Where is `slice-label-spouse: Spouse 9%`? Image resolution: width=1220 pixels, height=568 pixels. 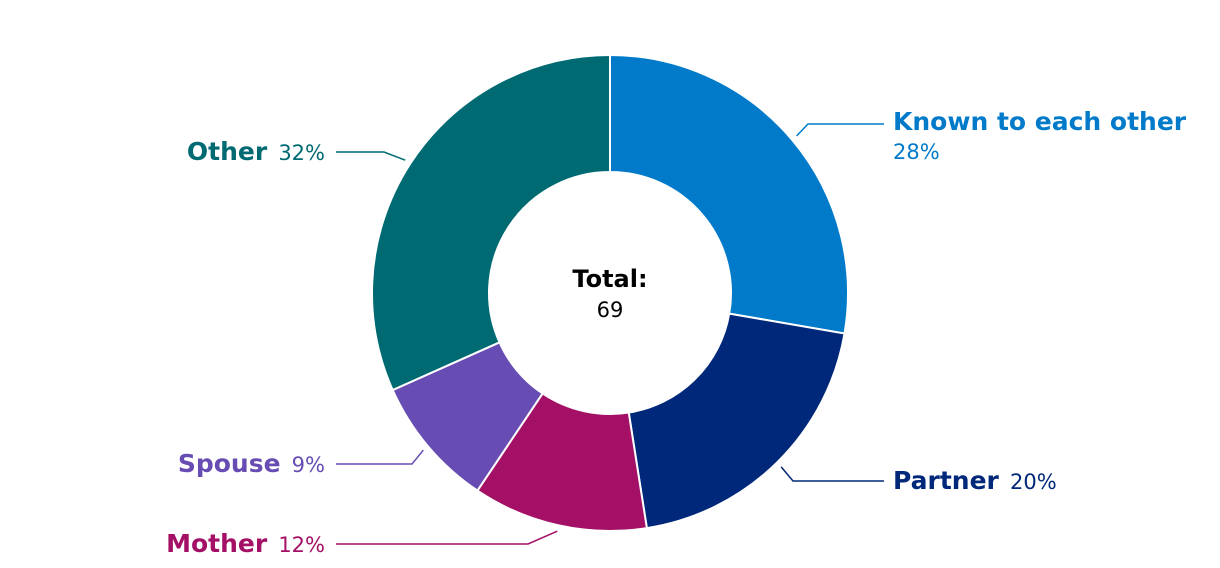
slice-label-spouse: Spouse 9% is located at coordinates (251, 463).